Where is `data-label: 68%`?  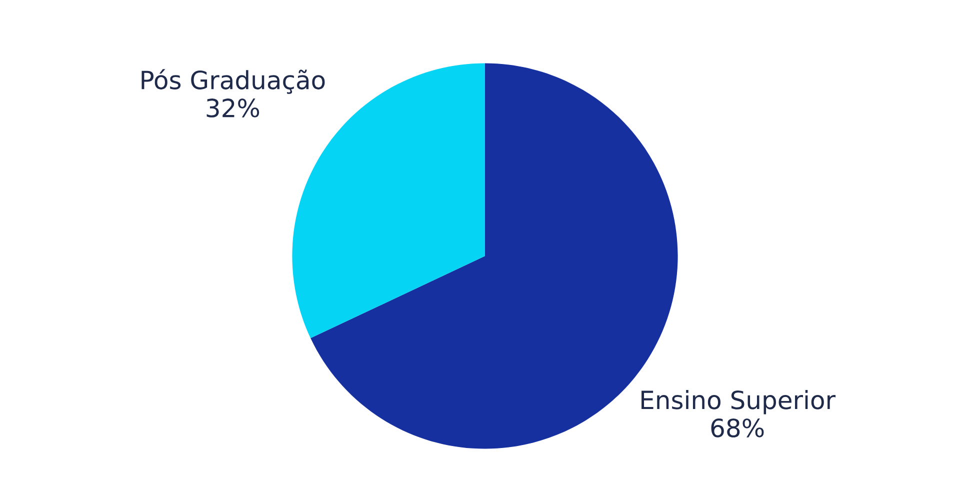
data-label: 68% is located at coordinates (737, 428).